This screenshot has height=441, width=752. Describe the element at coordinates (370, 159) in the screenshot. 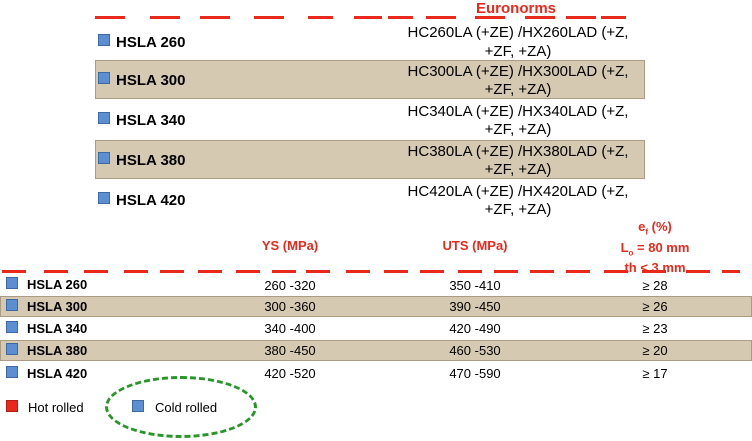

I see `top-band-row4` at that location.